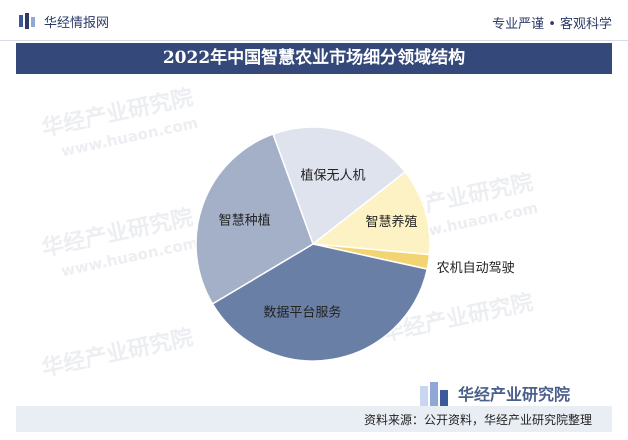  Describe the element at coordinates (245, 221) in the screenshot. I see `slice-label: 智慧种植` at that location.